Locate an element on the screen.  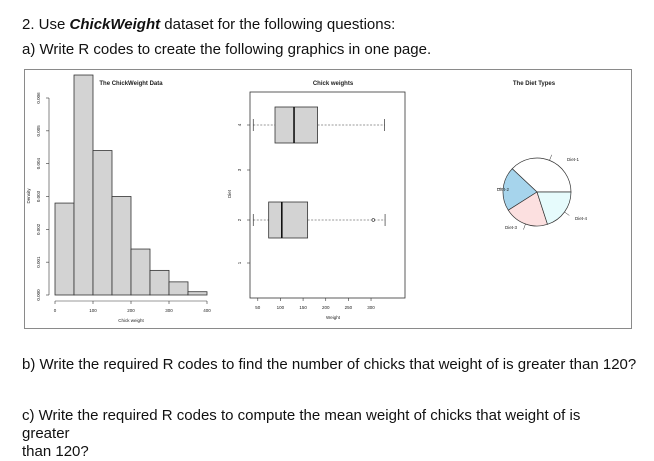
boxplot-y-tick-label: 2 is located at coordinates (239, 219).